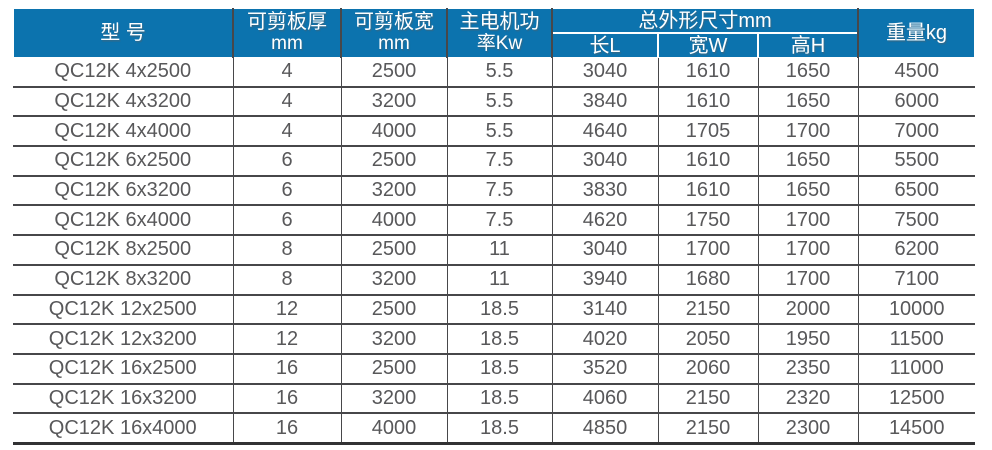 This screenshot has width=992, height=450. Describe the element at coordinates (916, 339) in the screenshot. I see `cell-weight_kg: 11500` at that location.